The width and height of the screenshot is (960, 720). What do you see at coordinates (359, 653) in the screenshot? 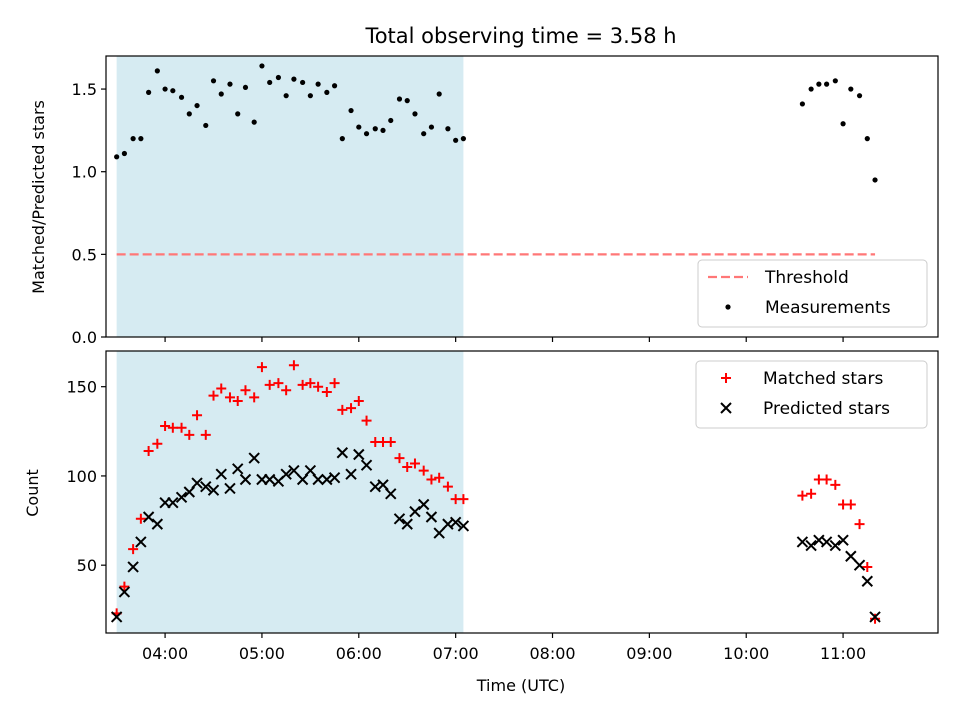
I see `bottom-panel-x-tick-label: 06:00` at bounding box center [359, 653].